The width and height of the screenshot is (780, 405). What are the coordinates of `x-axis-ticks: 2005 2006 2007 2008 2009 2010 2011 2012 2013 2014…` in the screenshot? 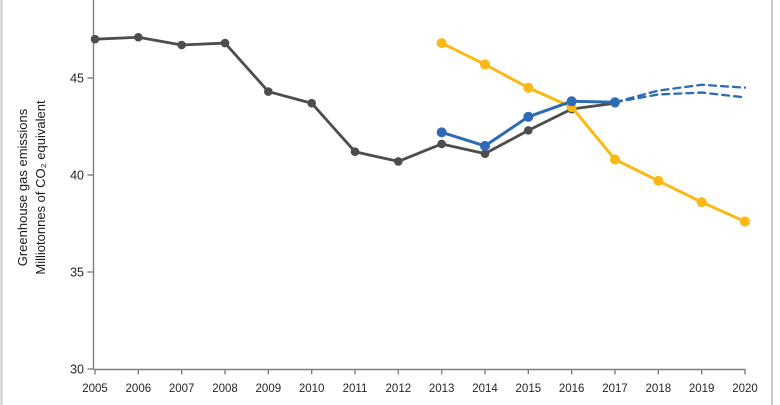 It's located at (420, 382).